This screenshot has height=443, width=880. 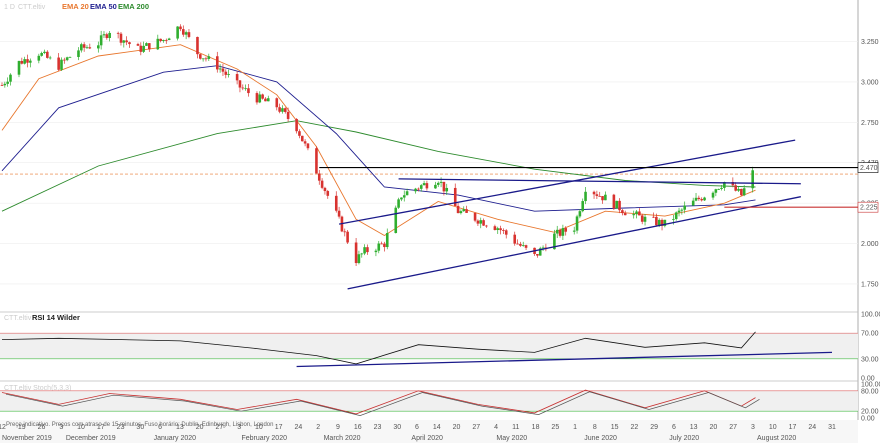 What do you see at coordinates (869, 208) in the screenshot?
I see `price-label: 2.225` at bounding box center [869, 208].